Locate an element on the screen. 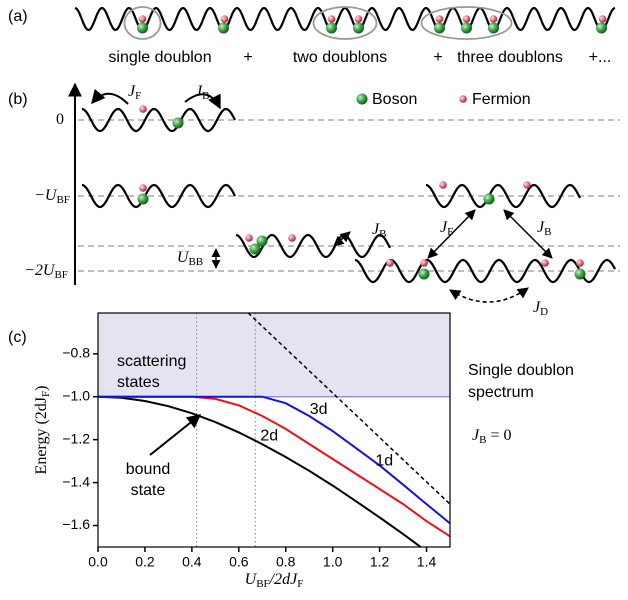  series-term: single doublon is located at coordinates (159, 57).